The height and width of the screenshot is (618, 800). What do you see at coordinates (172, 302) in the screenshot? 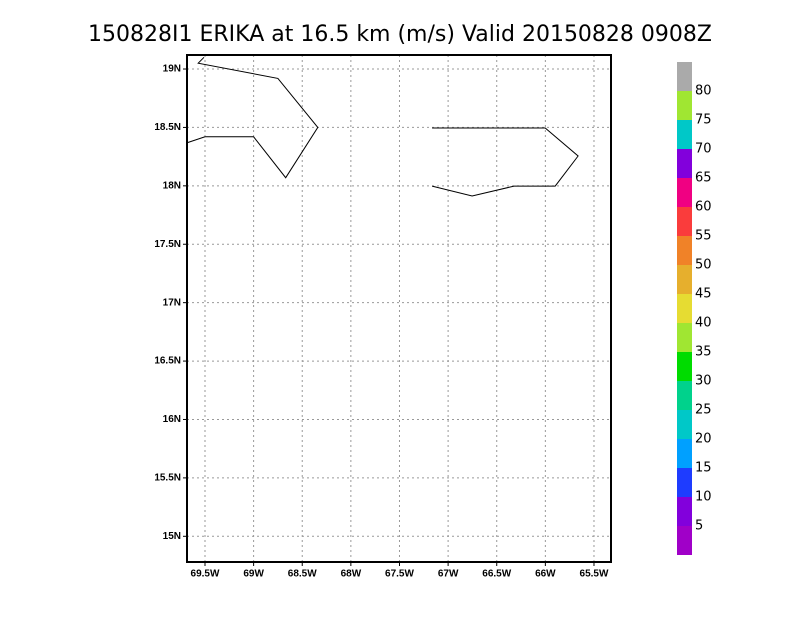
I see `y-tick-label: 17N` at bounding box center [172, 302].